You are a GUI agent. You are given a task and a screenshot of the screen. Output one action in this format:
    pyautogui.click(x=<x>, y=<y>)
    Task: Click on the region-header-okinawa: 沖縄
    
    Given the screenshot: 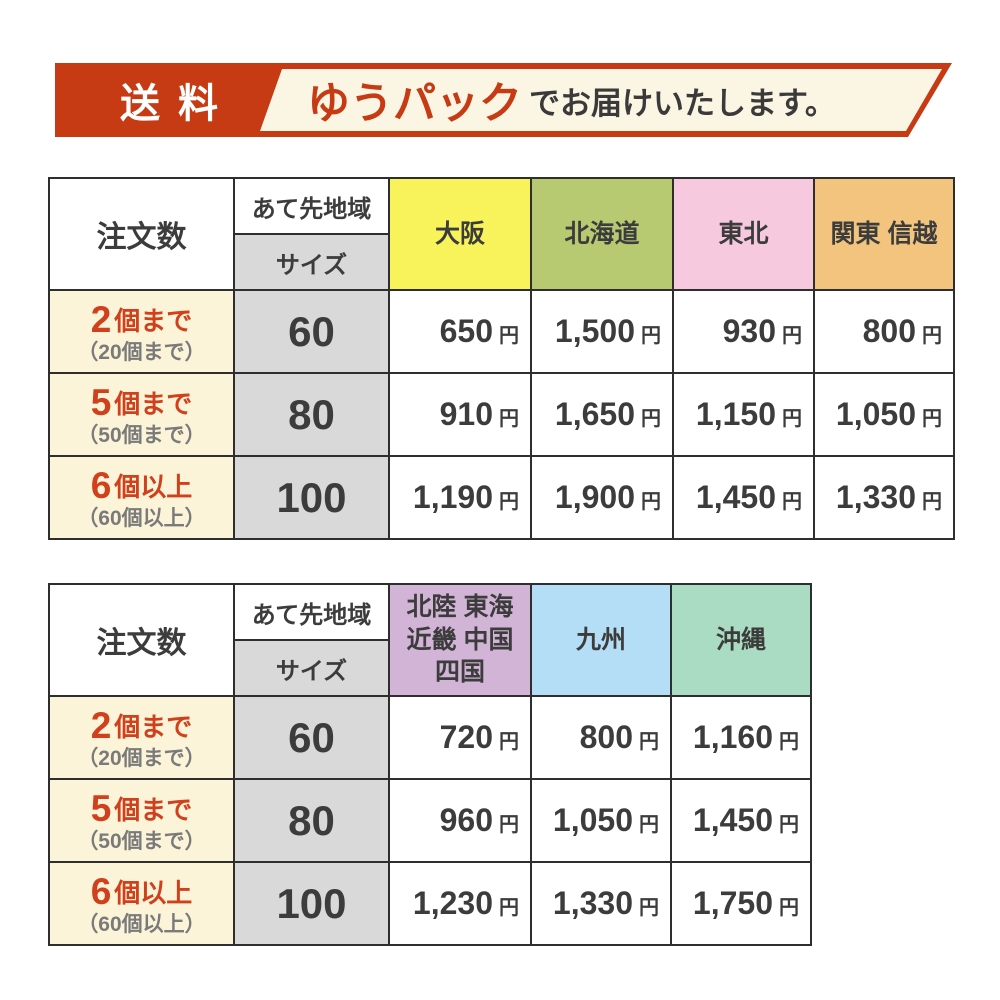 What is the action you would take?
    pyautogui.click(x=741, y=640)
    